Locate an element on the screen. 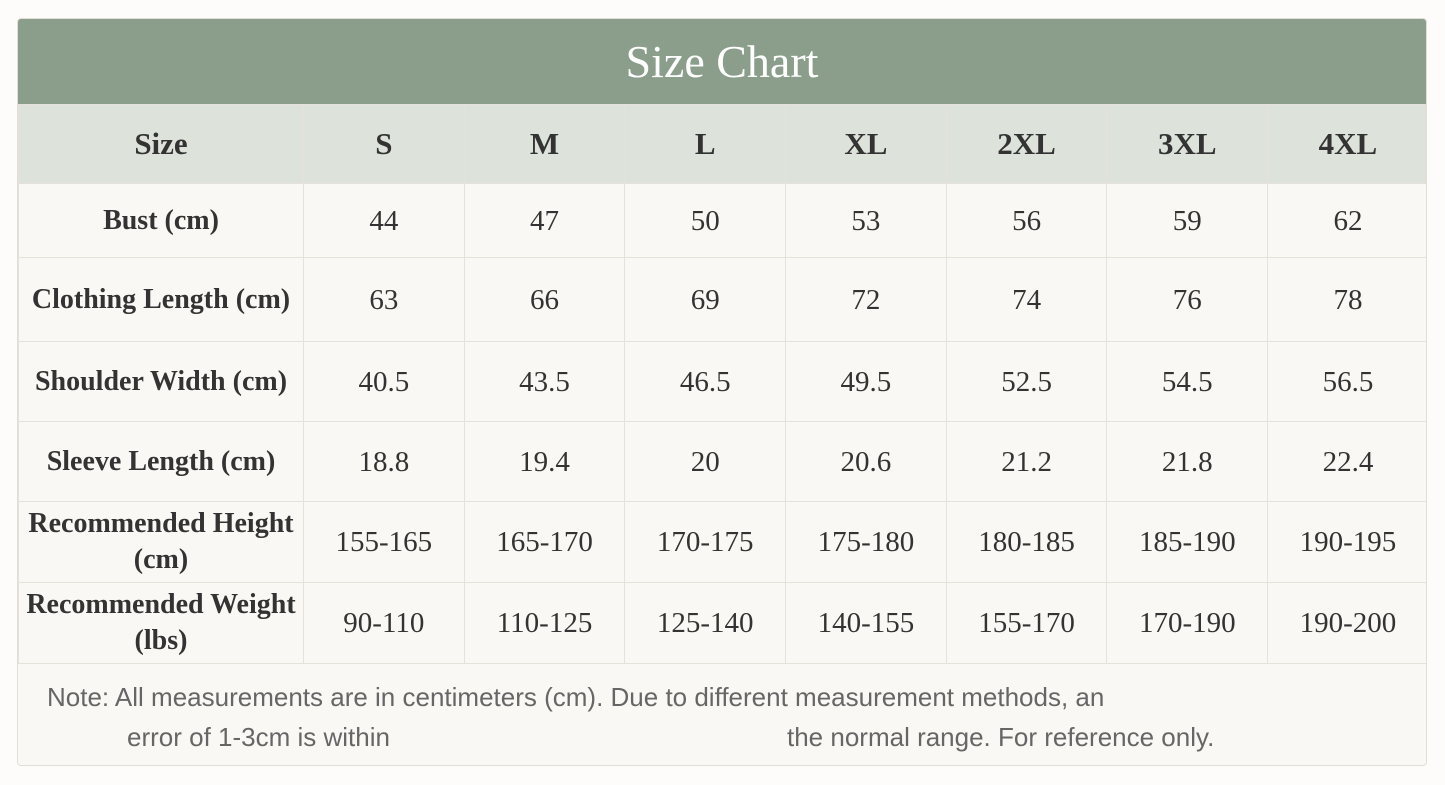 This screenshot has height=785, width=1445. cell: 76 is located at coordinates (1187, 299).